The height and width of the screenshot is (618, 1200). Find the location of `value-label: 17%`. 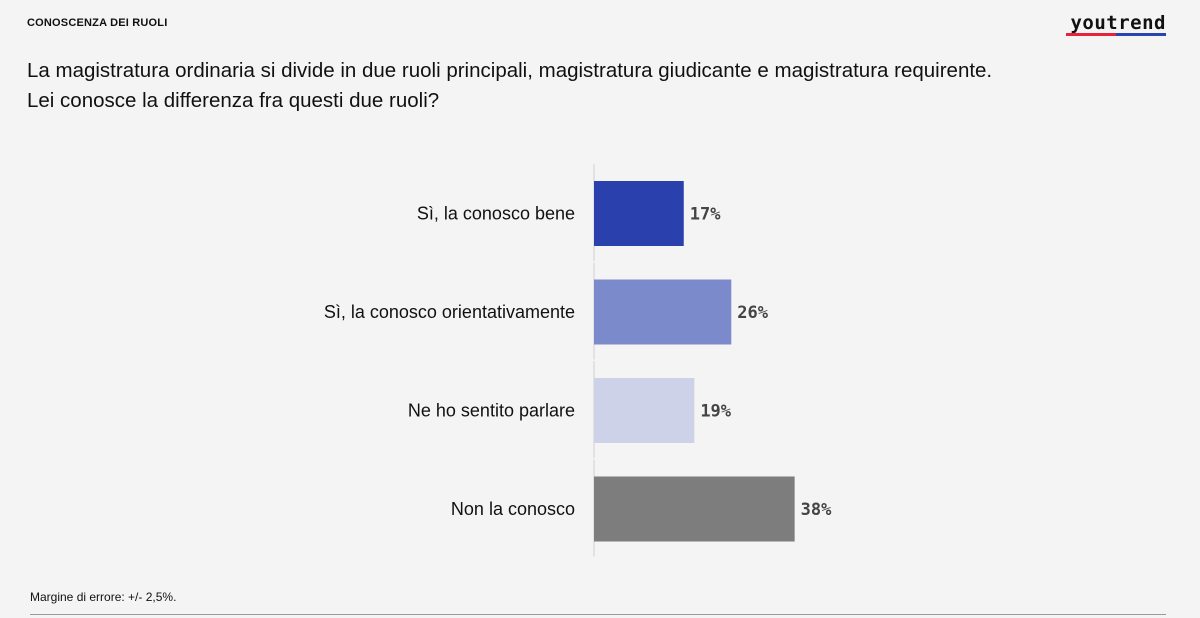

value-label: 17% is located at coordinates (705, 215).